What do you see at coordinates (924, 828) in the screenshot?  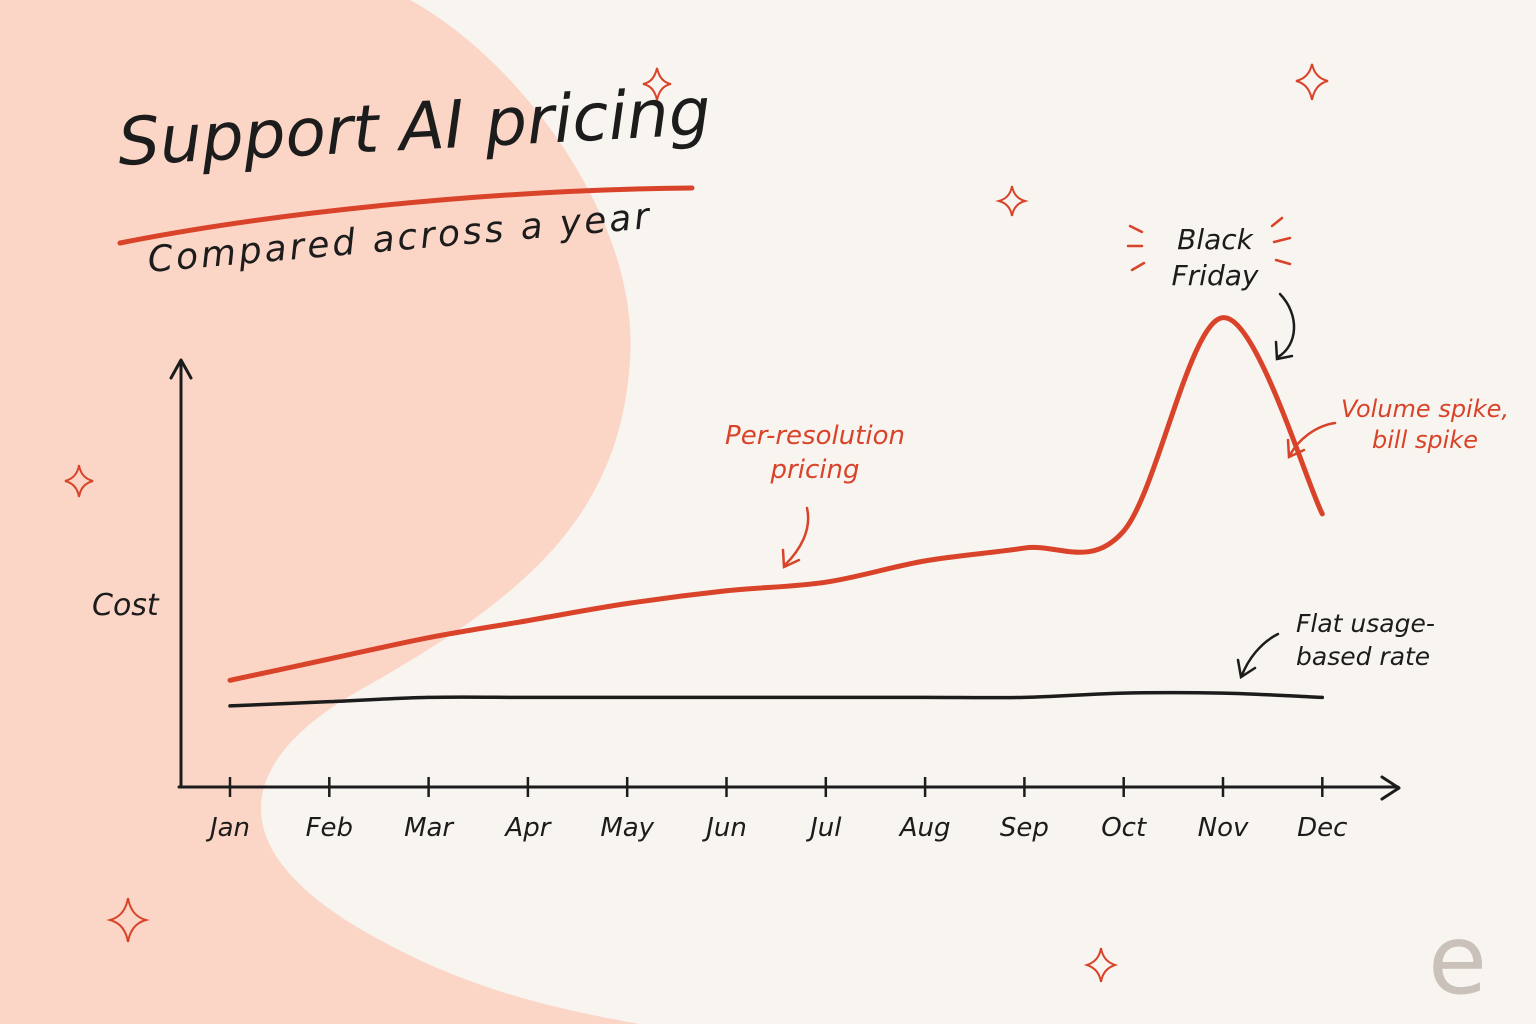 I see `x-tick-label: Aug` at bounding box center [924, 828].